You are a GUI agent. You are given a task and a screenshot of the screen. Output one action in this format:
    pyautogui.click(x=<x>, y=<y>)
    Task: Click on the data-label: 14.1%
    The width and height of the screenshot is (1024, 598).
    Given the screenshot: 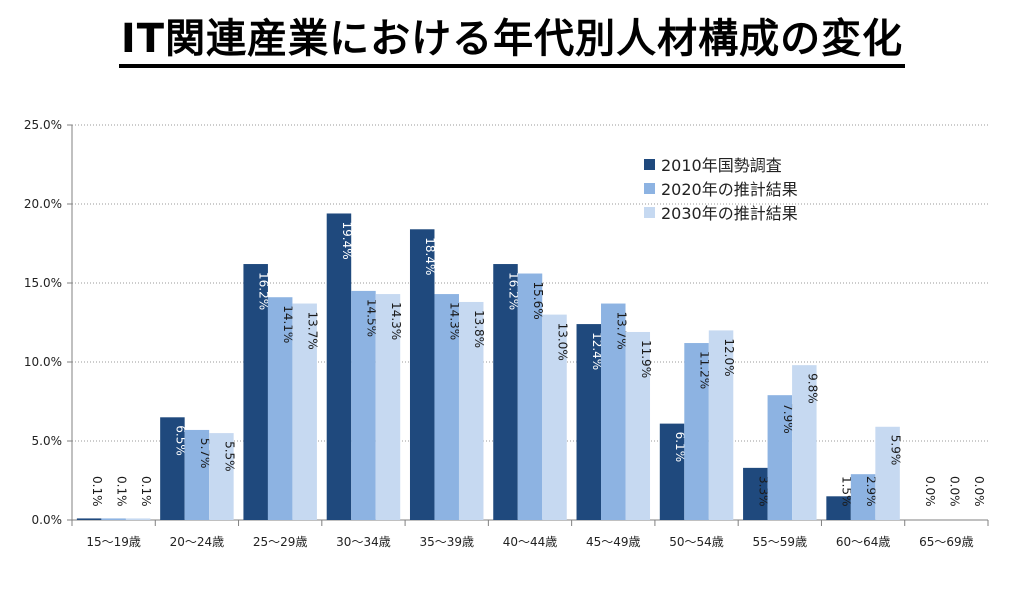 What is the action you would take?
    pyautogui.click(x=288, y=324)
    